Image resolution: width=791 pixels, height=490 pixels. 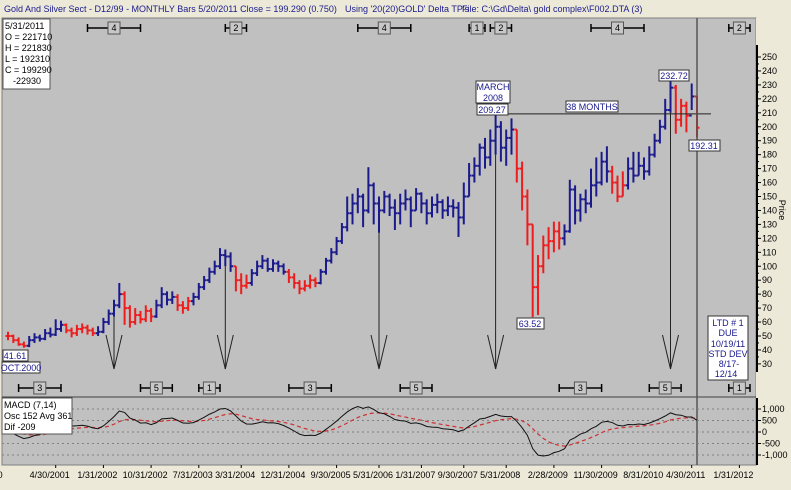 I want to click on date-label: 3/31/2004, so click(x=235, y=475).